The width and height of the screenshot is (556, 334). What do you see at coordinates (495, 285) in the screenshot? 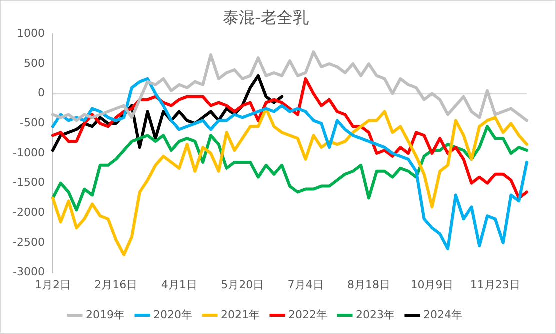
I see `x-tick-label: 11月23日` at bounding box center [495, 285].